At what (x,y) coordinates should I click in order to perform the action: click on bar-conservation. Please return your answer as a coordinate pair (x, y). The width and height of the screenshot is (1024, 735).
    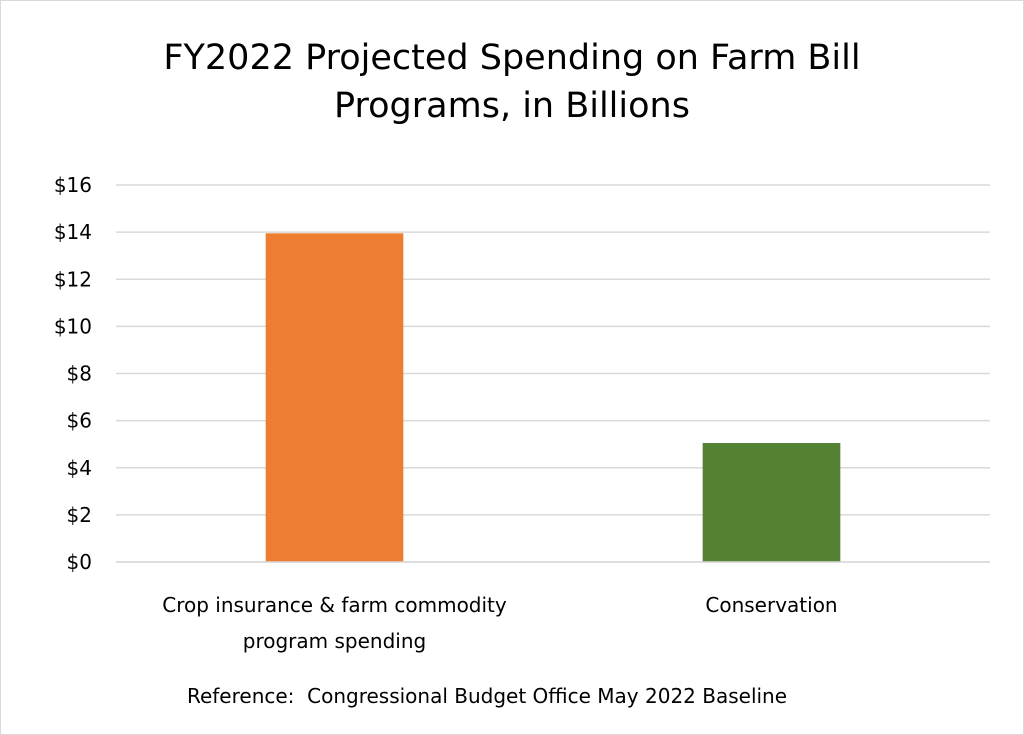
    Looking at the image, I should click on (771, 502).